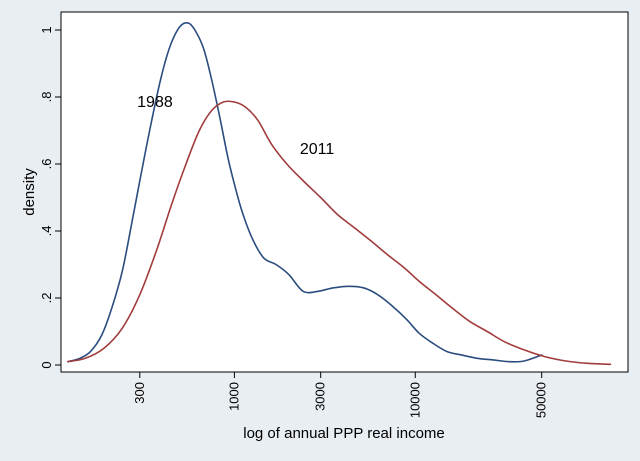 The height and width of the screenshot is (461, 640). What do you see at coordinates (46, 29) in the screenshot?
I see `y-tick-label: 1` at bounding box center [46, 29].